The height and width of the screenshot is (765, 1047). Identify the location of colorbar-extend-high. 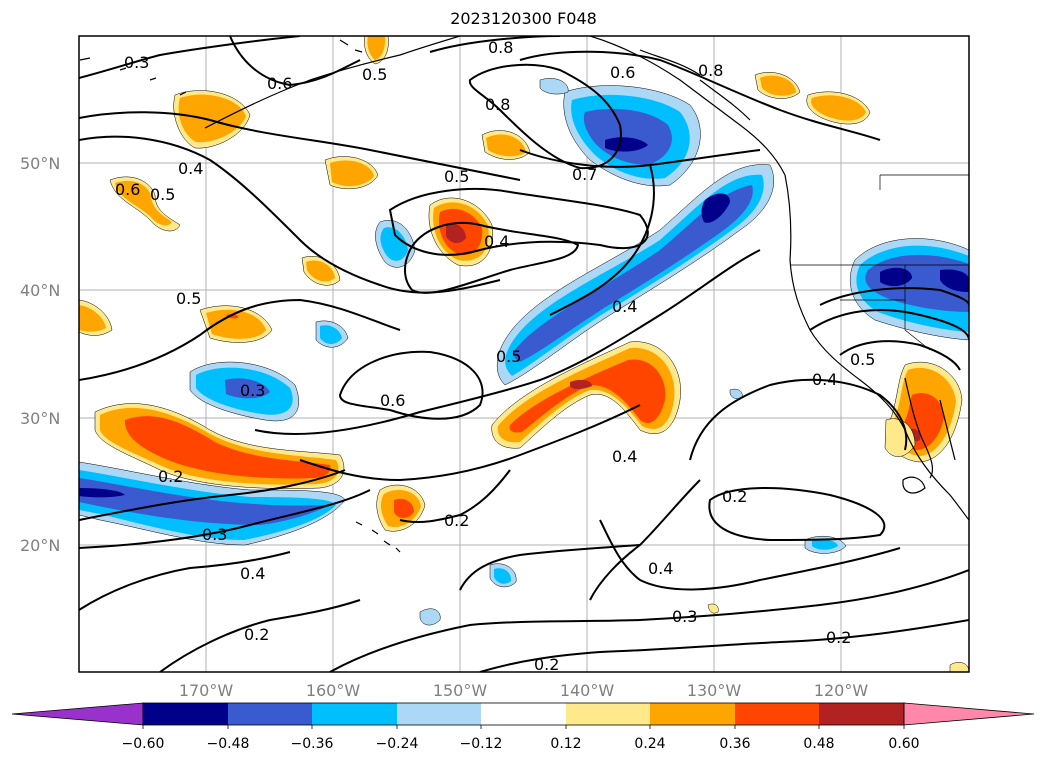
(969, 714).